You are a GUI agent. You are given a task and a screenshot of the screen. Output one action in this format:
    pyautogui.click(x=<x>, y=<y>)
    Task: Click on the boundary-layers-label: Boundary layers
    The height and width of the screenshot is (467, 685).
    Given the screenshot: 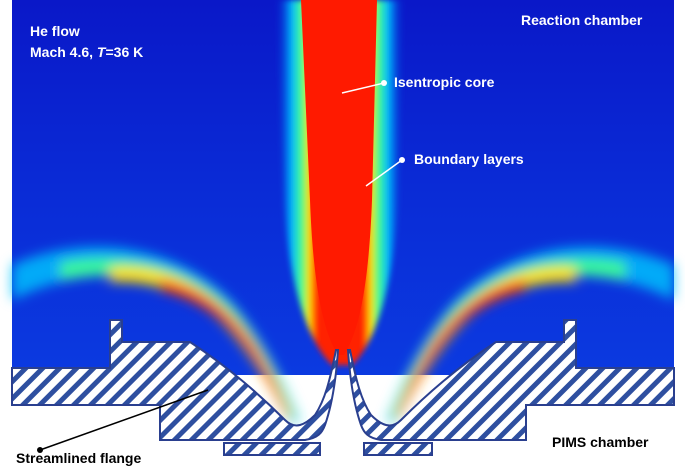 What is the action you would take?
    pyautogui.click(x=469, y=159)
    